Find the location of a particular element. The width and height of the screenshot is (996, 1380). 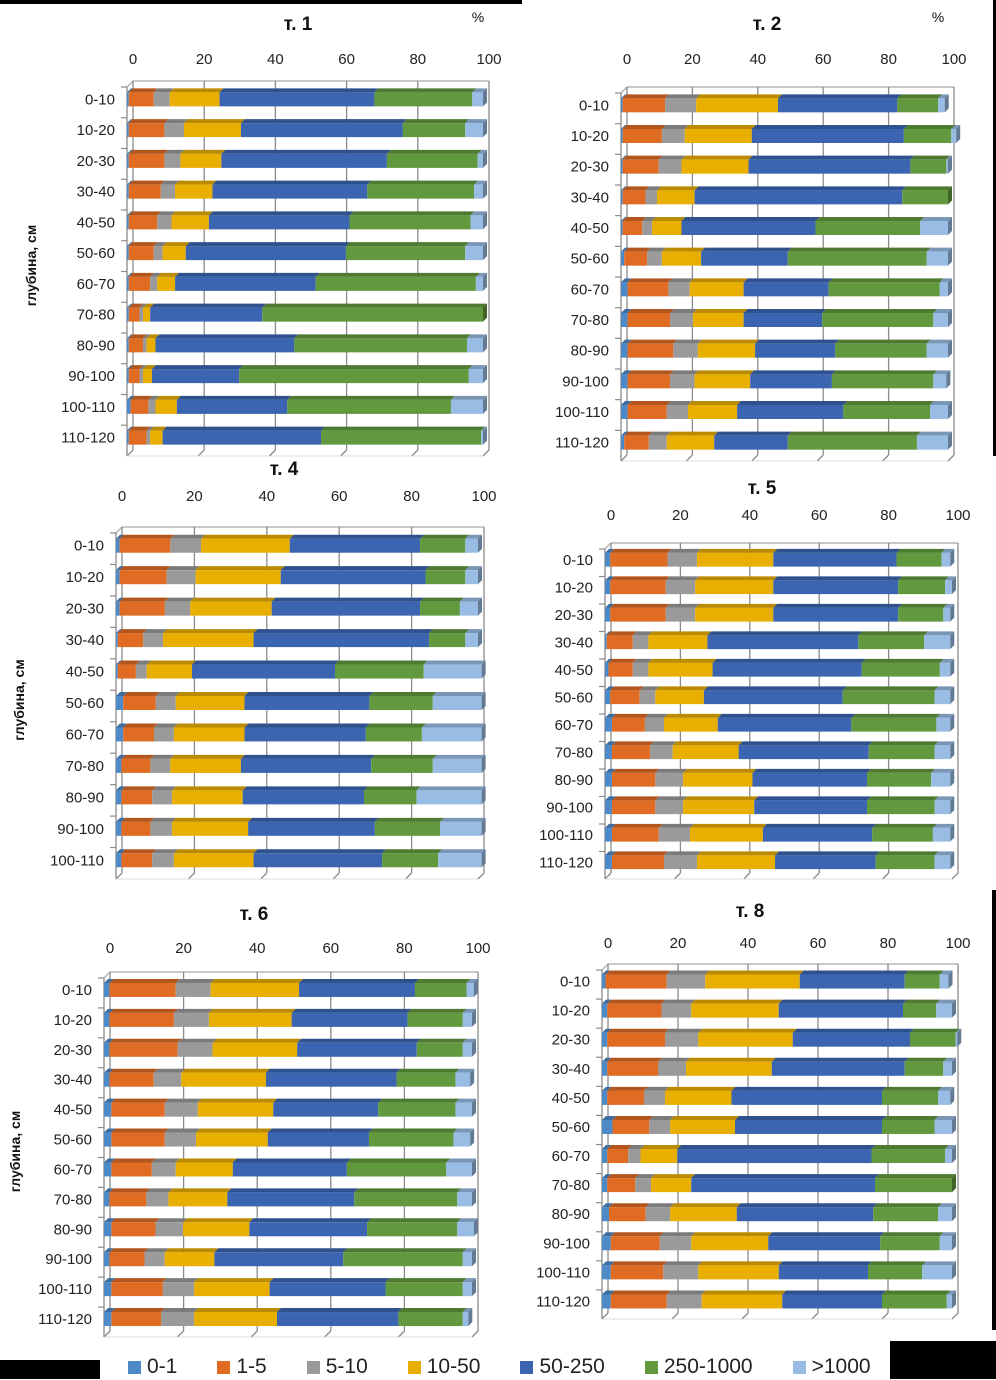

x-tick-label: 20 is located at coordinates (678, 943).